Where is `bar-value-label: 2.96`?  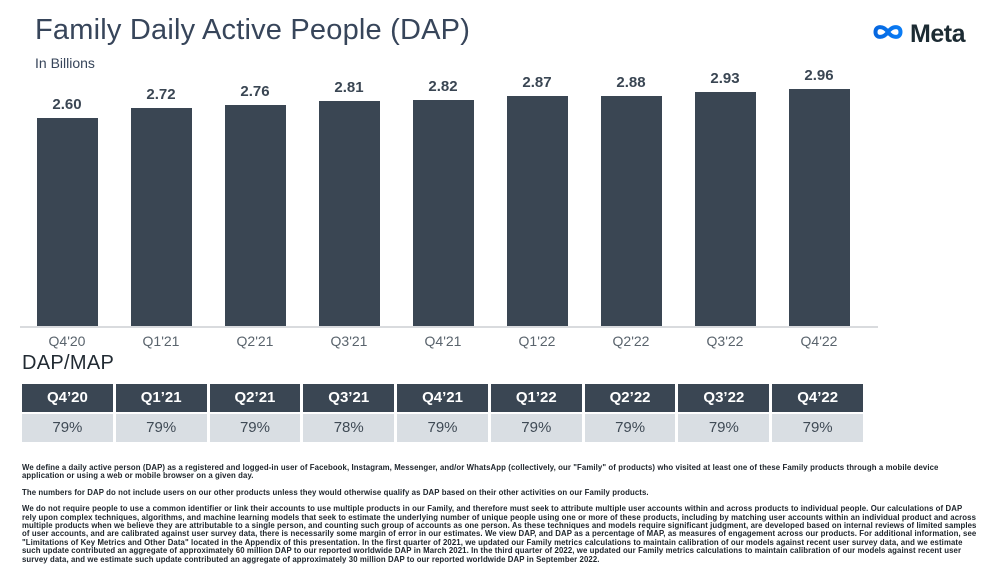
bar-value-label: 2.96 is located at coordinates (819, 75).